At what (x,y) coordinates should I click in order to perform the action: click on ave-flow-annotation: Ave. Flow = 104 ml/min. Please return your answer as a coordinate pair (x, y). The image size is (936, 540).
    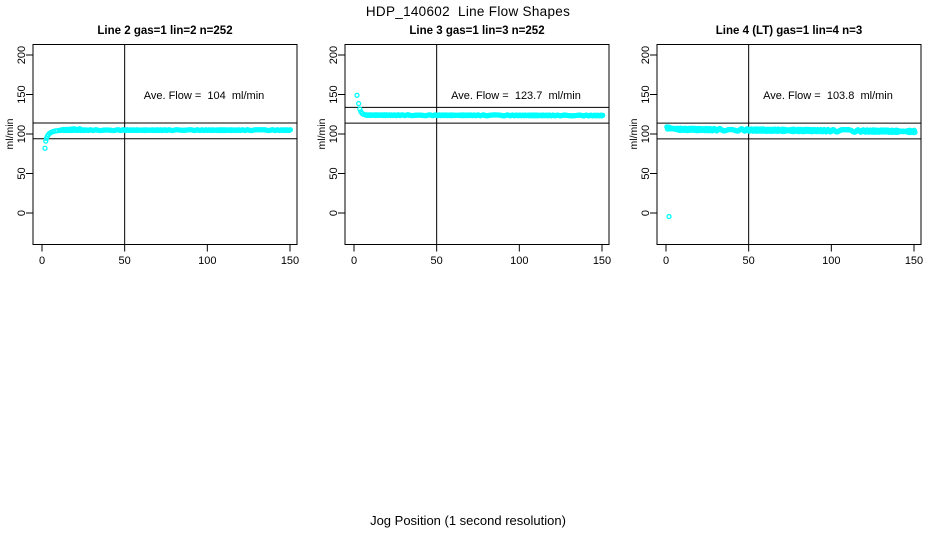
    Looking at the image, I should click on (204, 96).